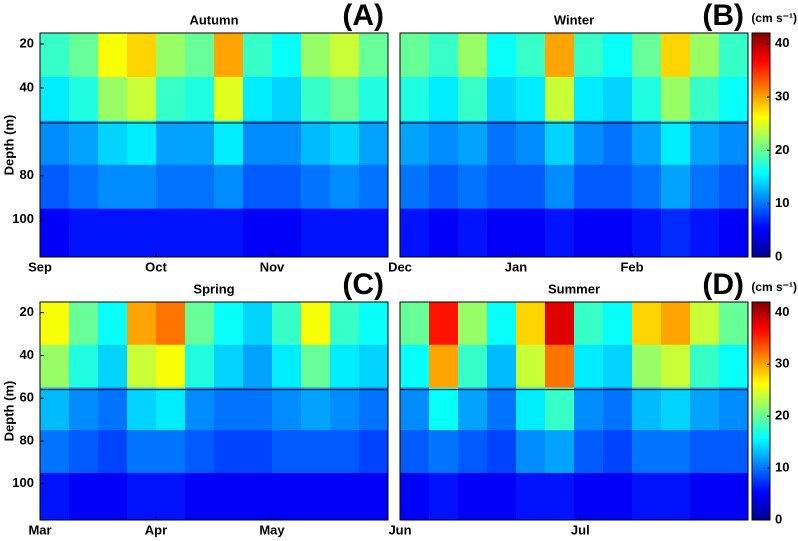 Image resolution: width=798 pixels, height=541 pixels. Describe the element at coordinates (574, 288) in the screenshot. I see `panel-title: Summer` at that location.